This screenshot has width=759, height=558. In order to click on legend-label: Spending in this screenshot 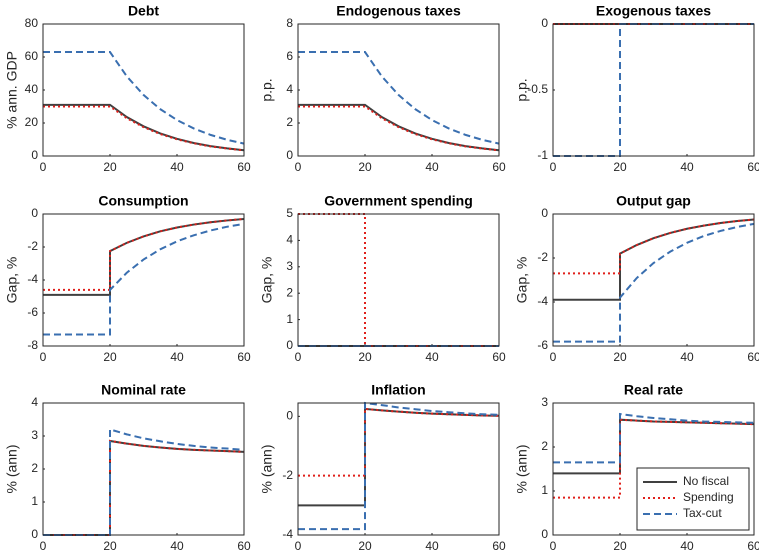, I will do `click(708, 497)`.